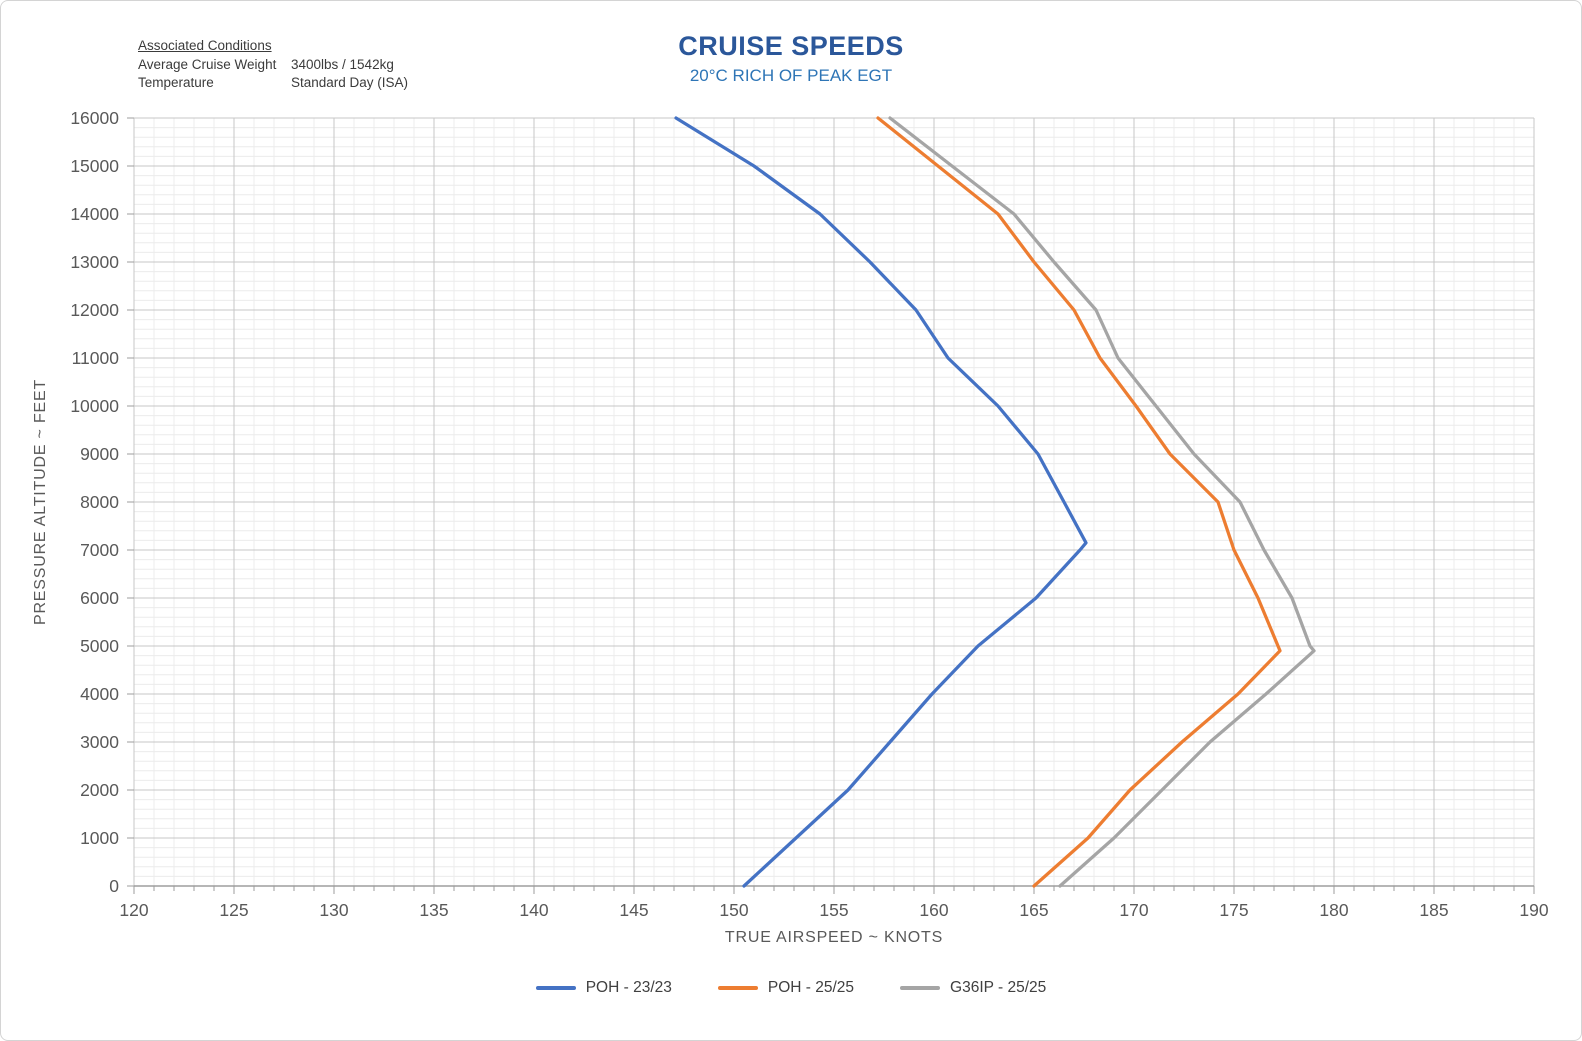 This screenshot has width=1582, height=1041. What do you see at coordinates (99, 454) in the screenshot?
I see `y-tick-label: 9000` at bounding box center [99, 454].